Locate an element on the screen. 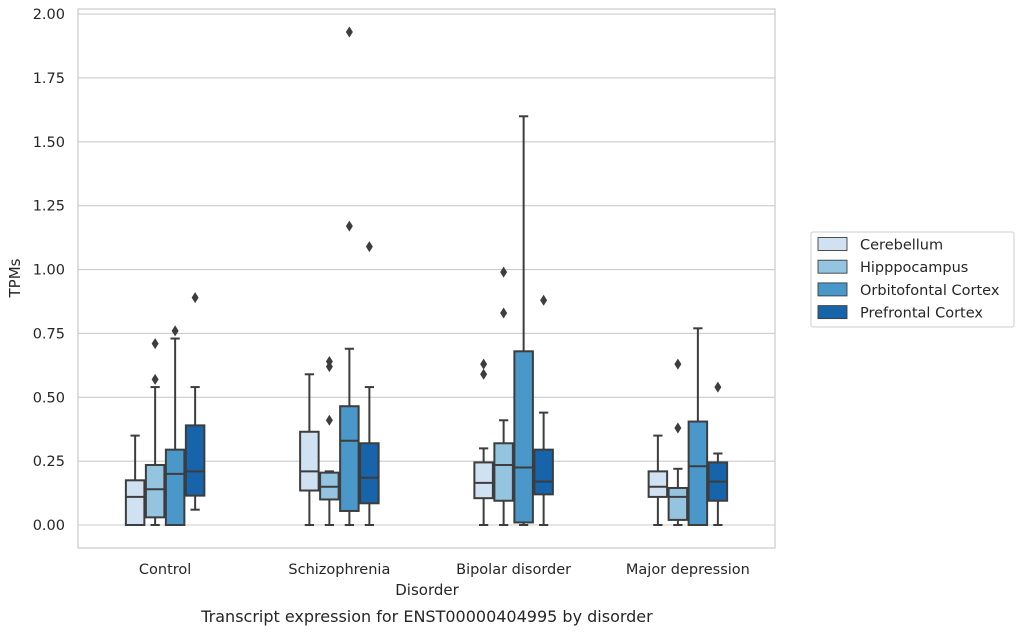  y-tick-label: 1.00 is located at coordinates (49, 271).